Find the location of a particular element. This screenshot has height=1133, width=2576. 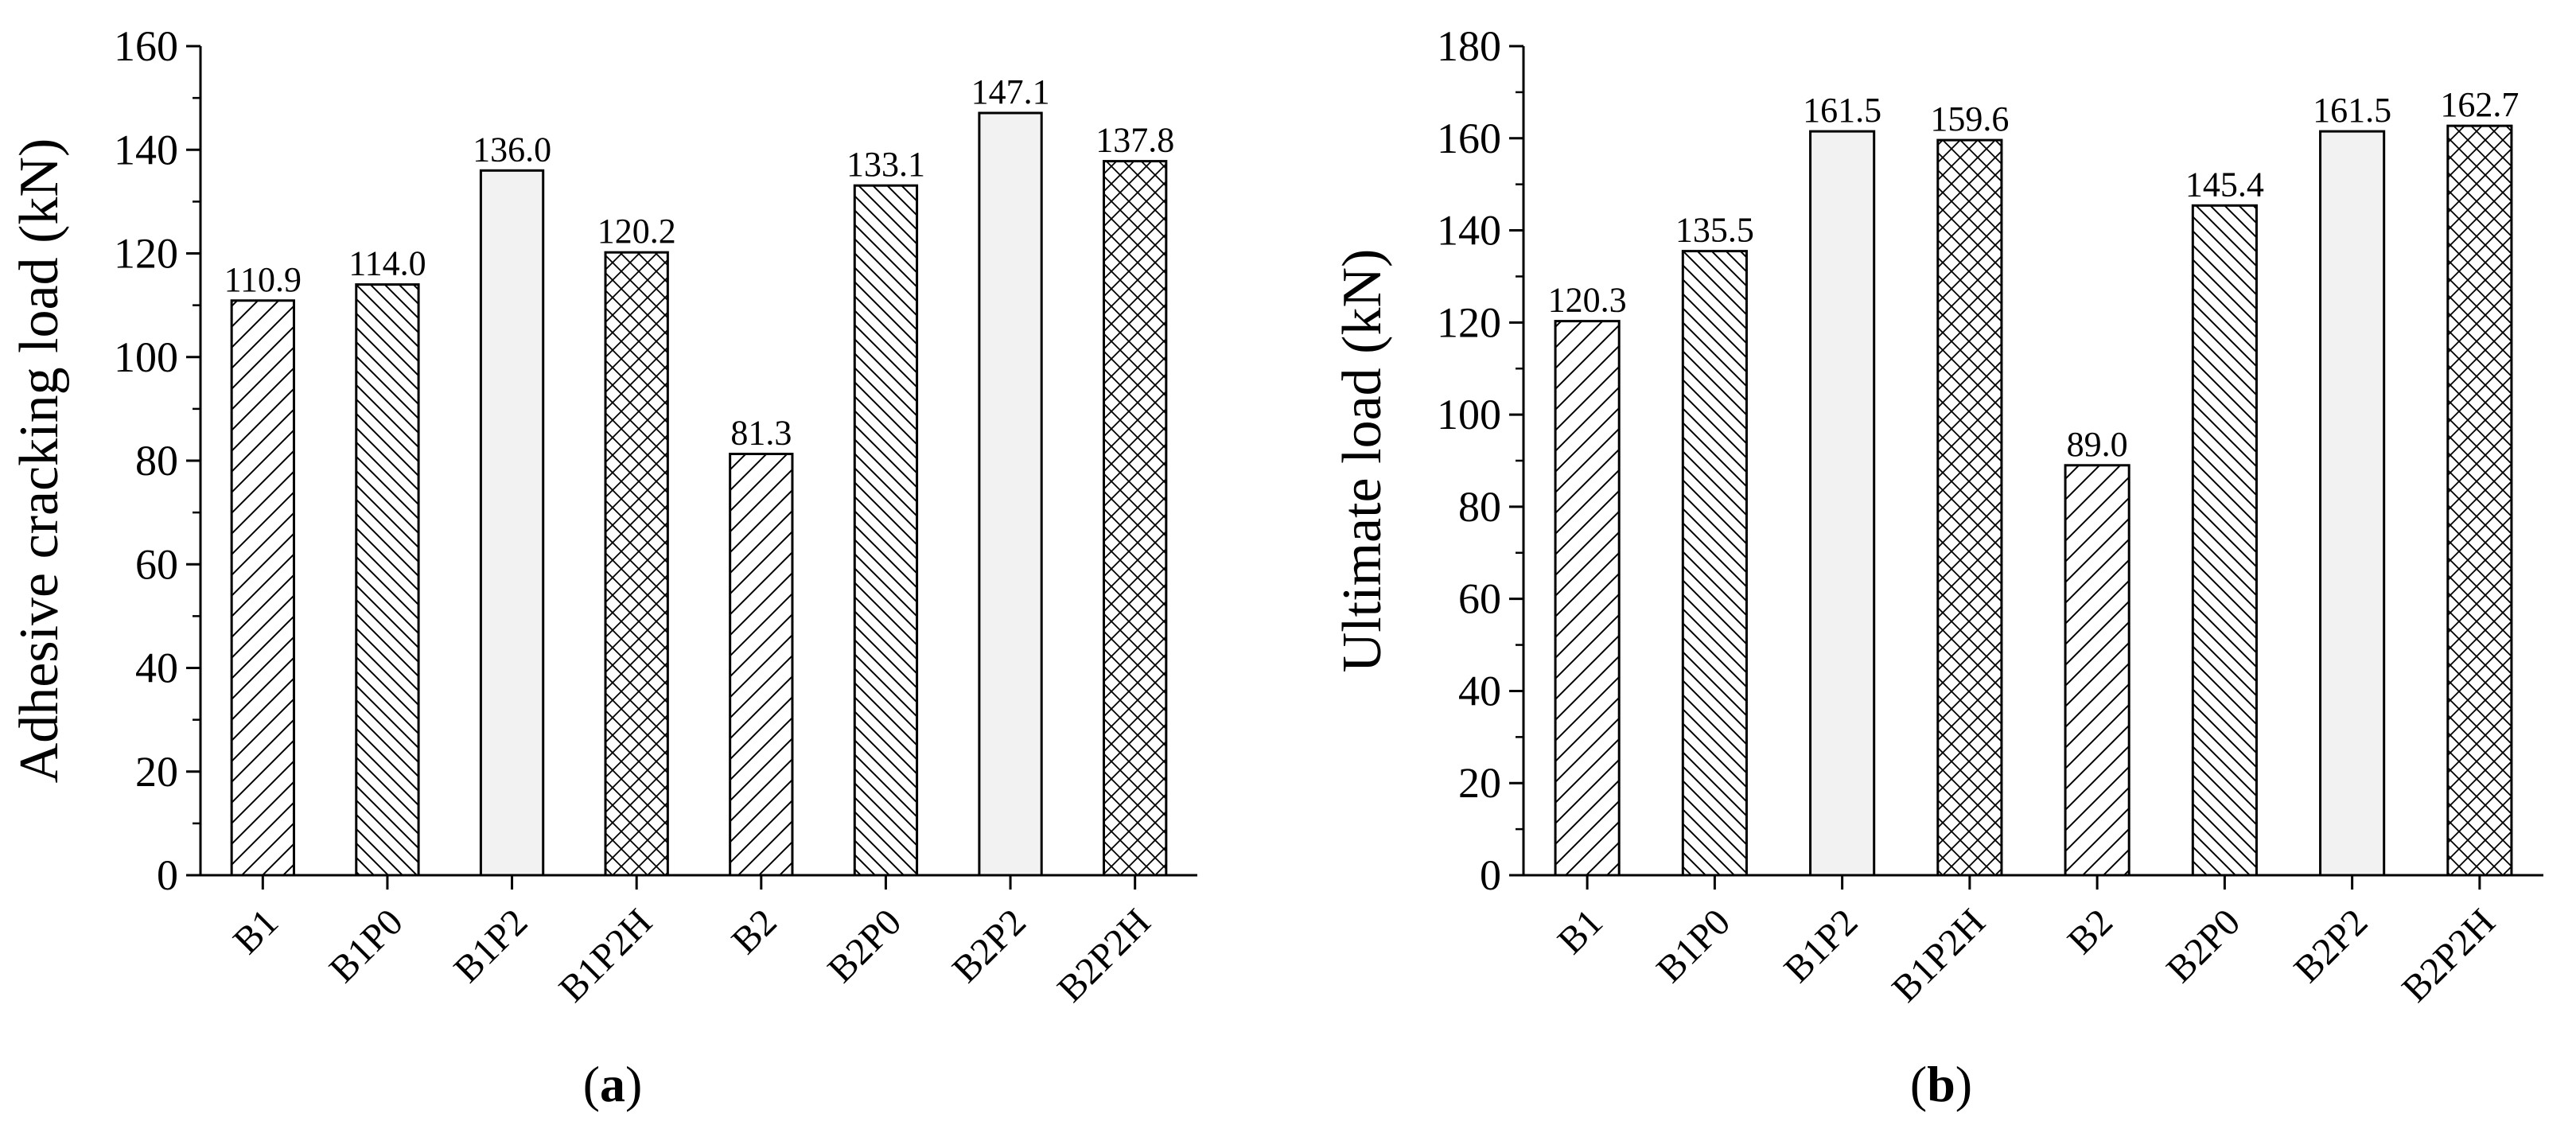

bar-a-b1p0 is located at coordinates (388, 579).